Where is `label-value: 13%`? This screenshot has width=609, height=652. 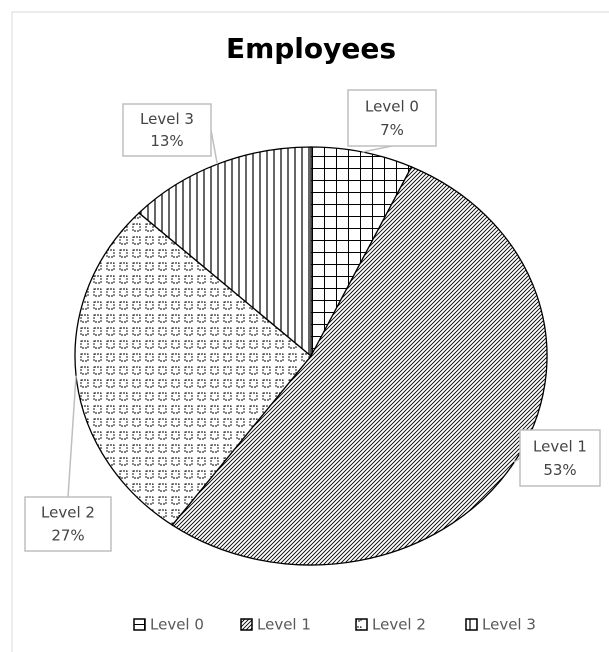 label-value: 13% is located at coordinates (166, 141).